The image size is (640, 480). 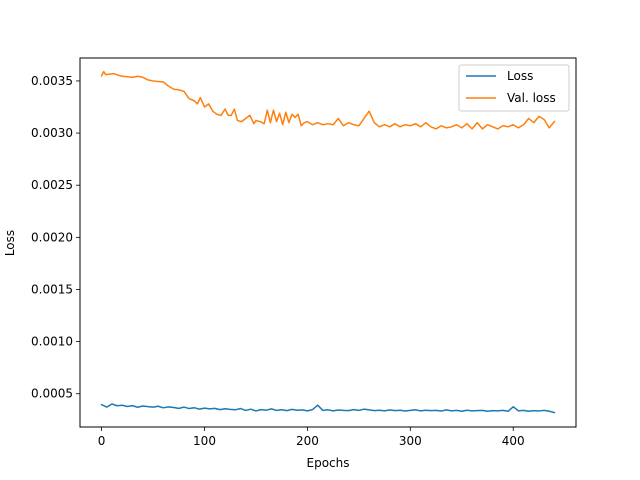 I want to click on y-tick-label: 0.0005, so click(x=52, y=394).